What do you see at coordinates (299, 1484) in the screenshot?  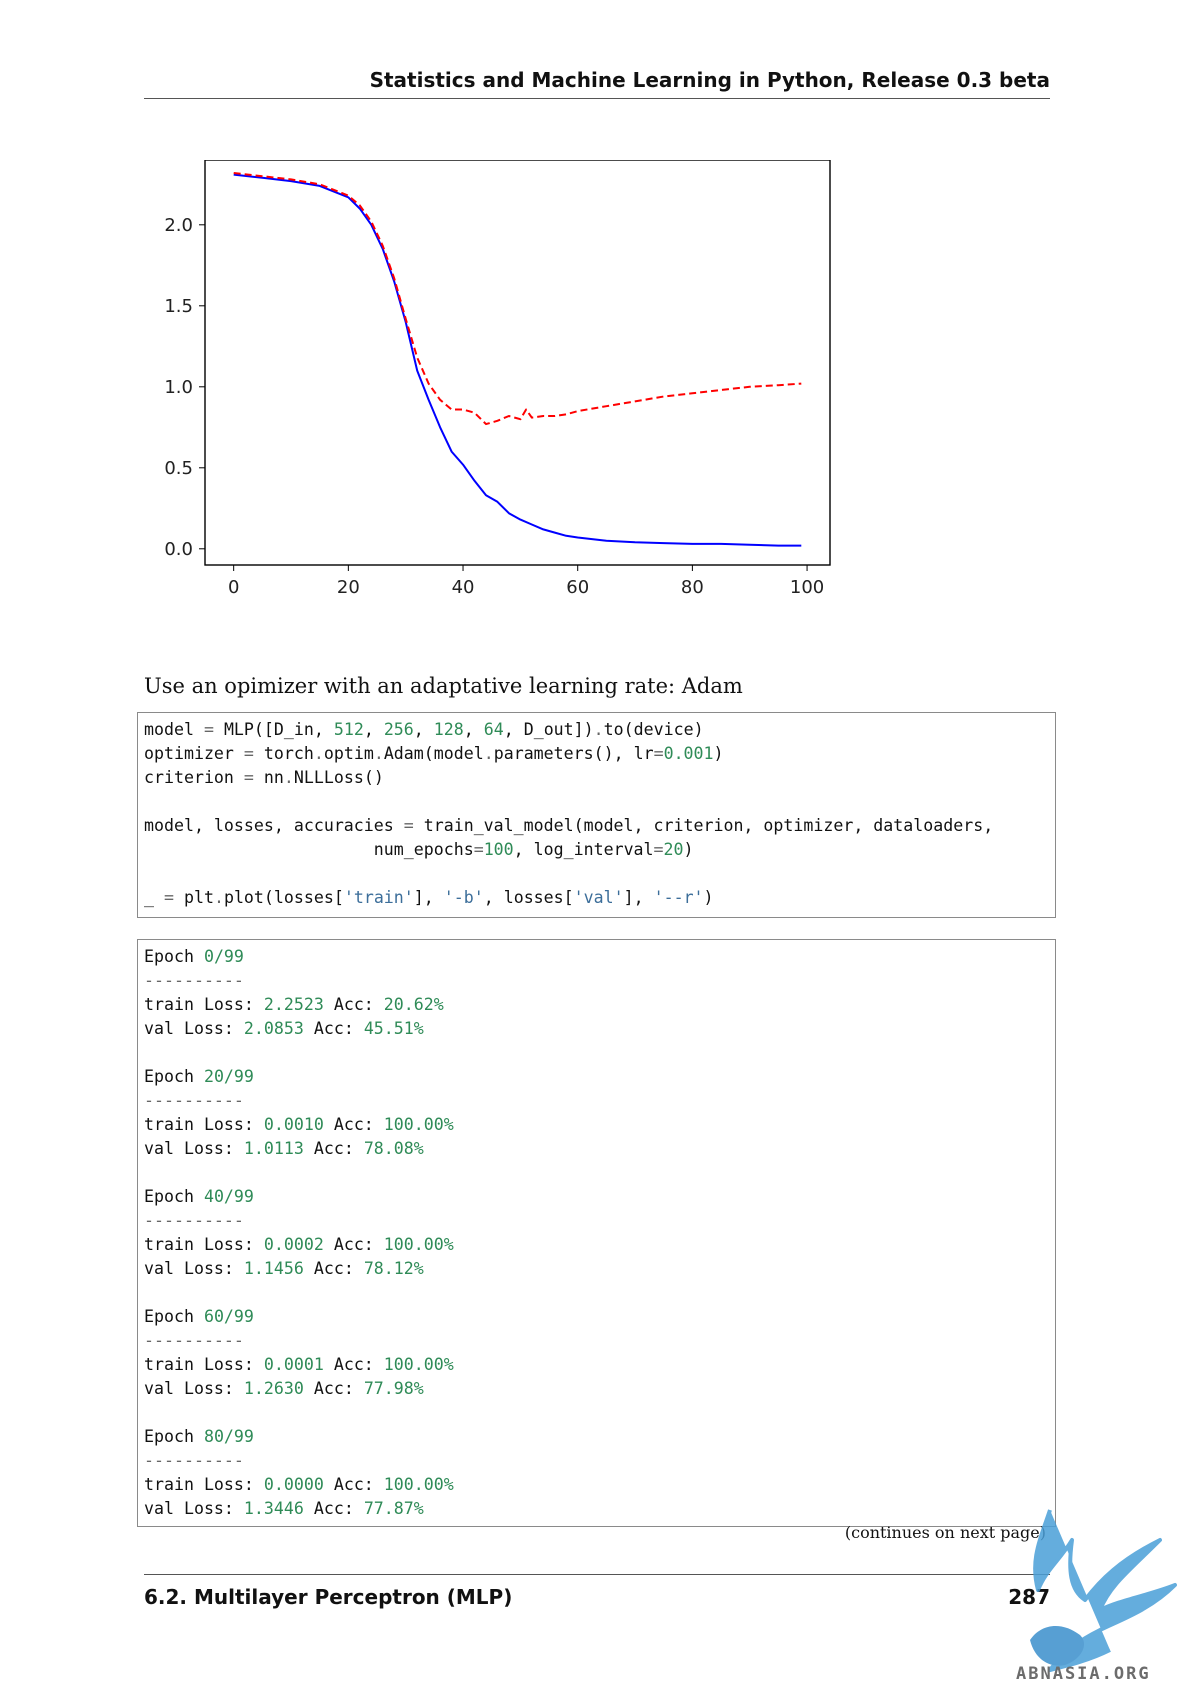 I see `code-output-line: train Loss: 0.0000 Acc: 100.00%` at bounding box center [299, 1484].